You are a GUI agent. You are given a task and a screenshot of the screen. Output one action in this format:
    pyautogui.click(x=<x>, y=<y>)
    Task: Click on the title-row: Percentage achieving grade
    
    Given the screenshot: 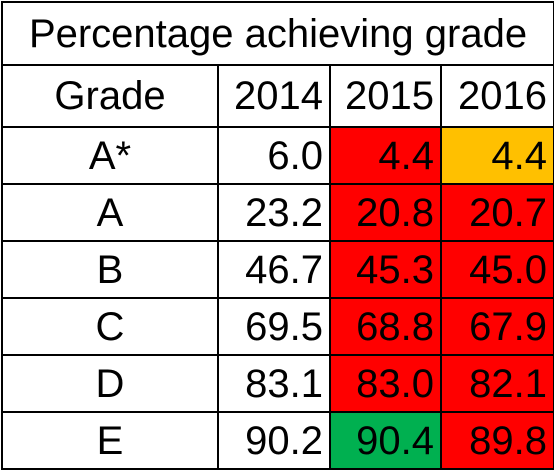 What is the action you would take?
    pyautogui.click(x=277, y=33)
    